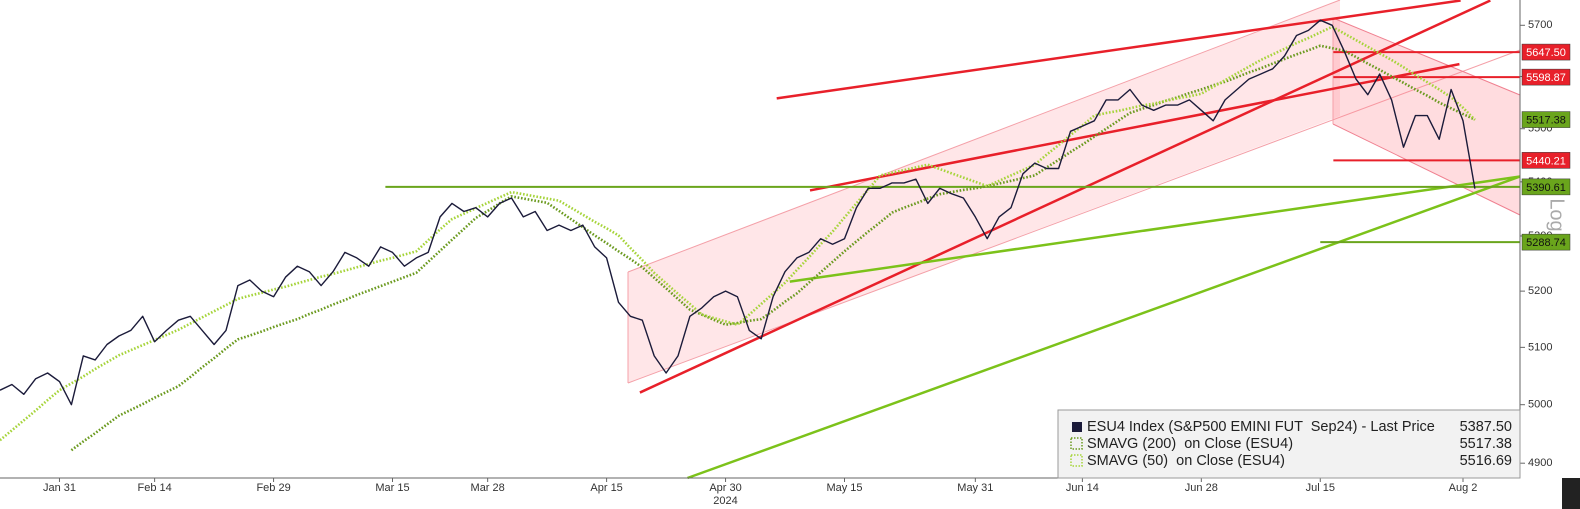 The width and height of the screenshot is (1580, 509). I want to click on level-label: 5598.87, so click(1546, 78).